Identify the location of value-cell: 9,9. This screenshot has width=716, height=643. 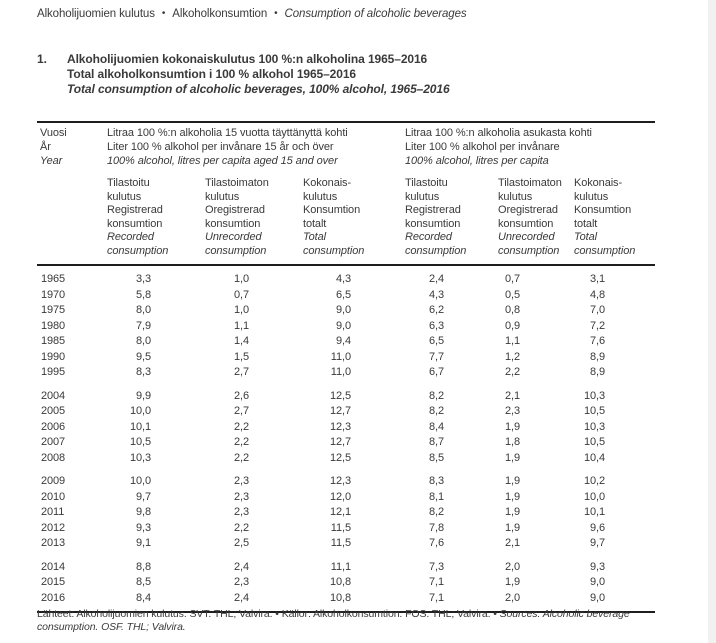
(143, 395).